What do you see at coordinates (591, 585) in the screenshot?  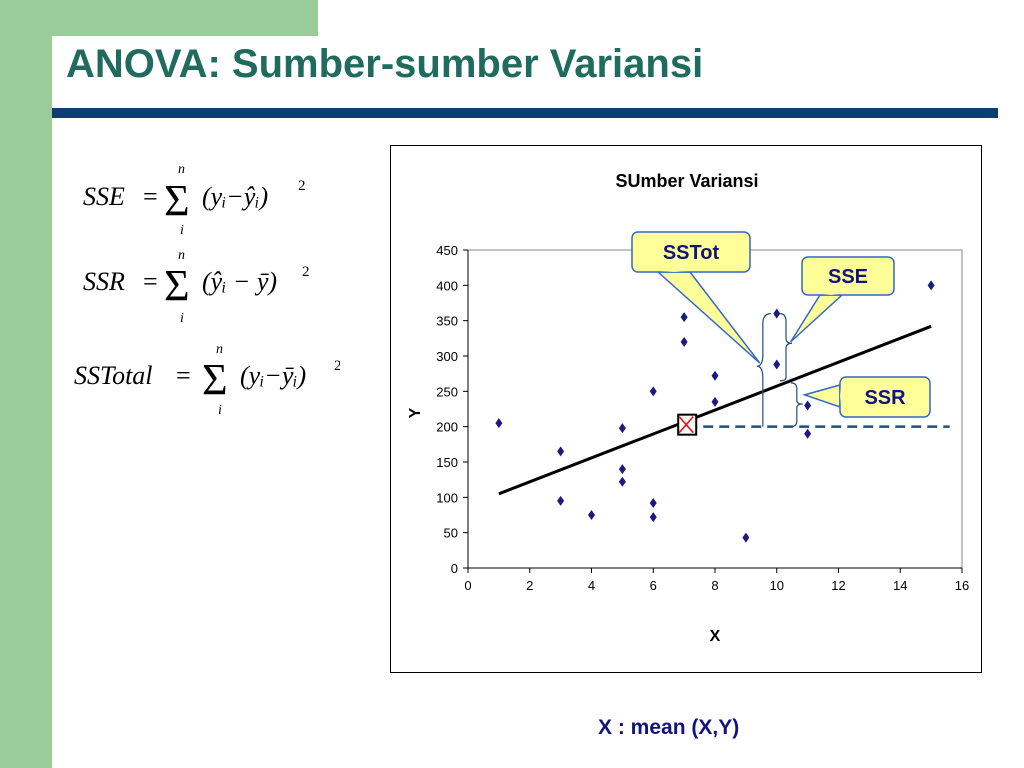 I see `x-tick-label: 4` at bounding box center [591, 585].